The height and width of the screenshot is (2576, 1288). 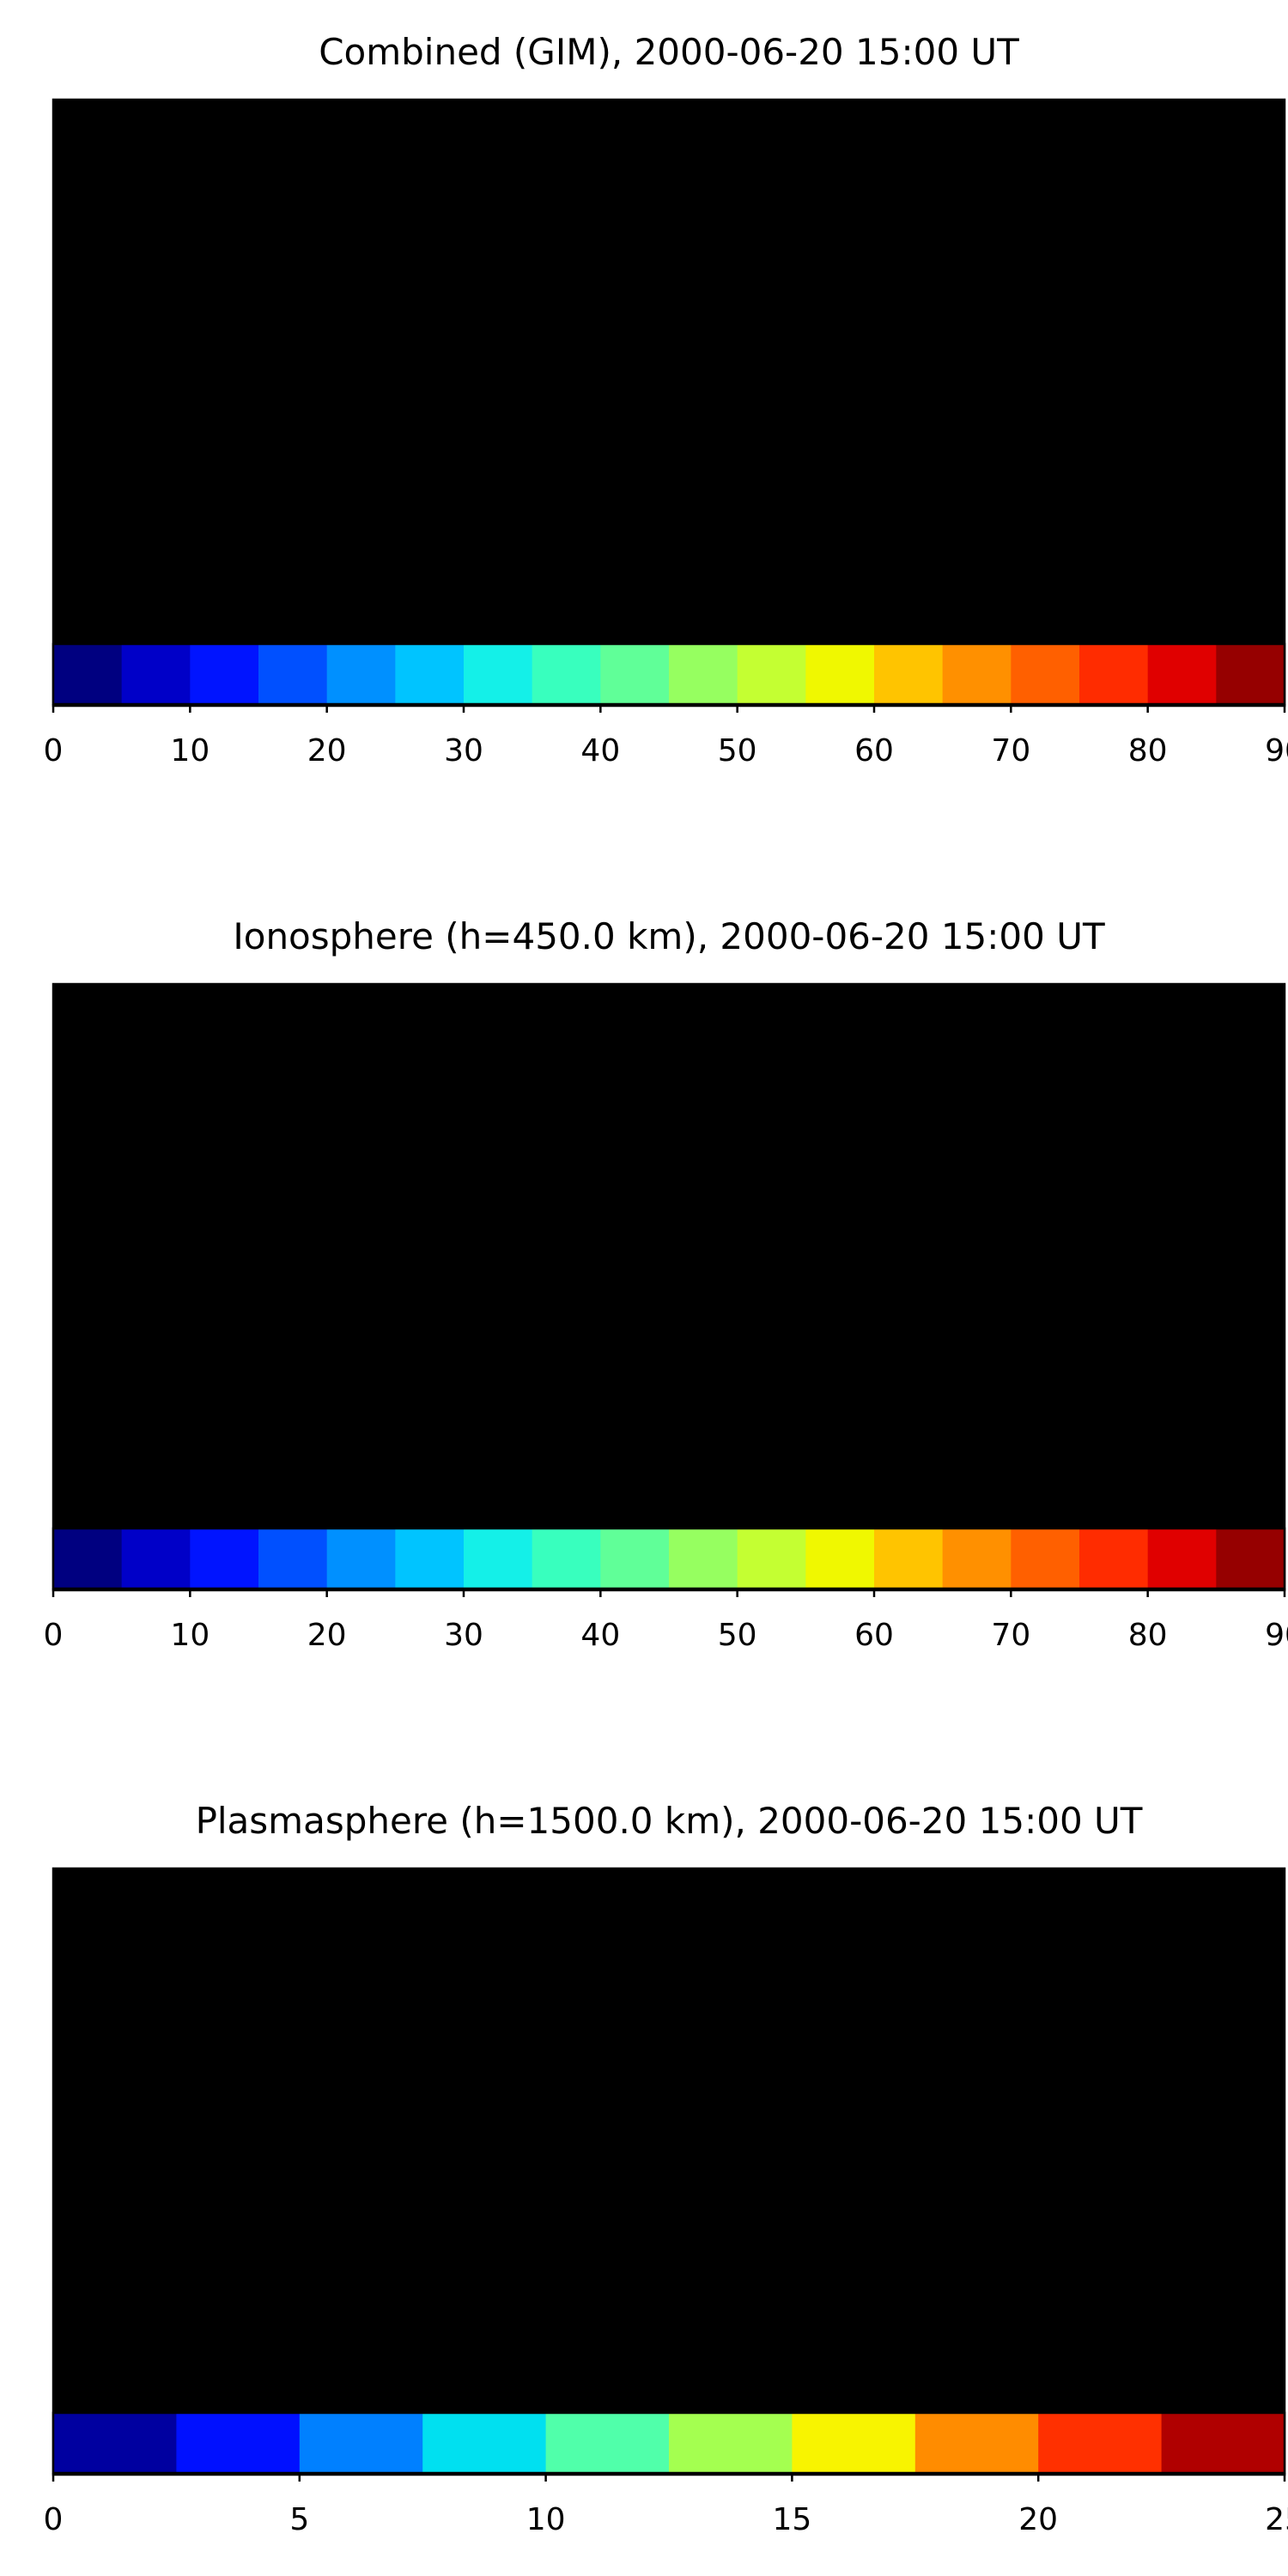 What do you see at coordinates (792, 2519) in the screenshot?
I see `colorbar-tick-label: 15` at bounding box center [792, 2519].